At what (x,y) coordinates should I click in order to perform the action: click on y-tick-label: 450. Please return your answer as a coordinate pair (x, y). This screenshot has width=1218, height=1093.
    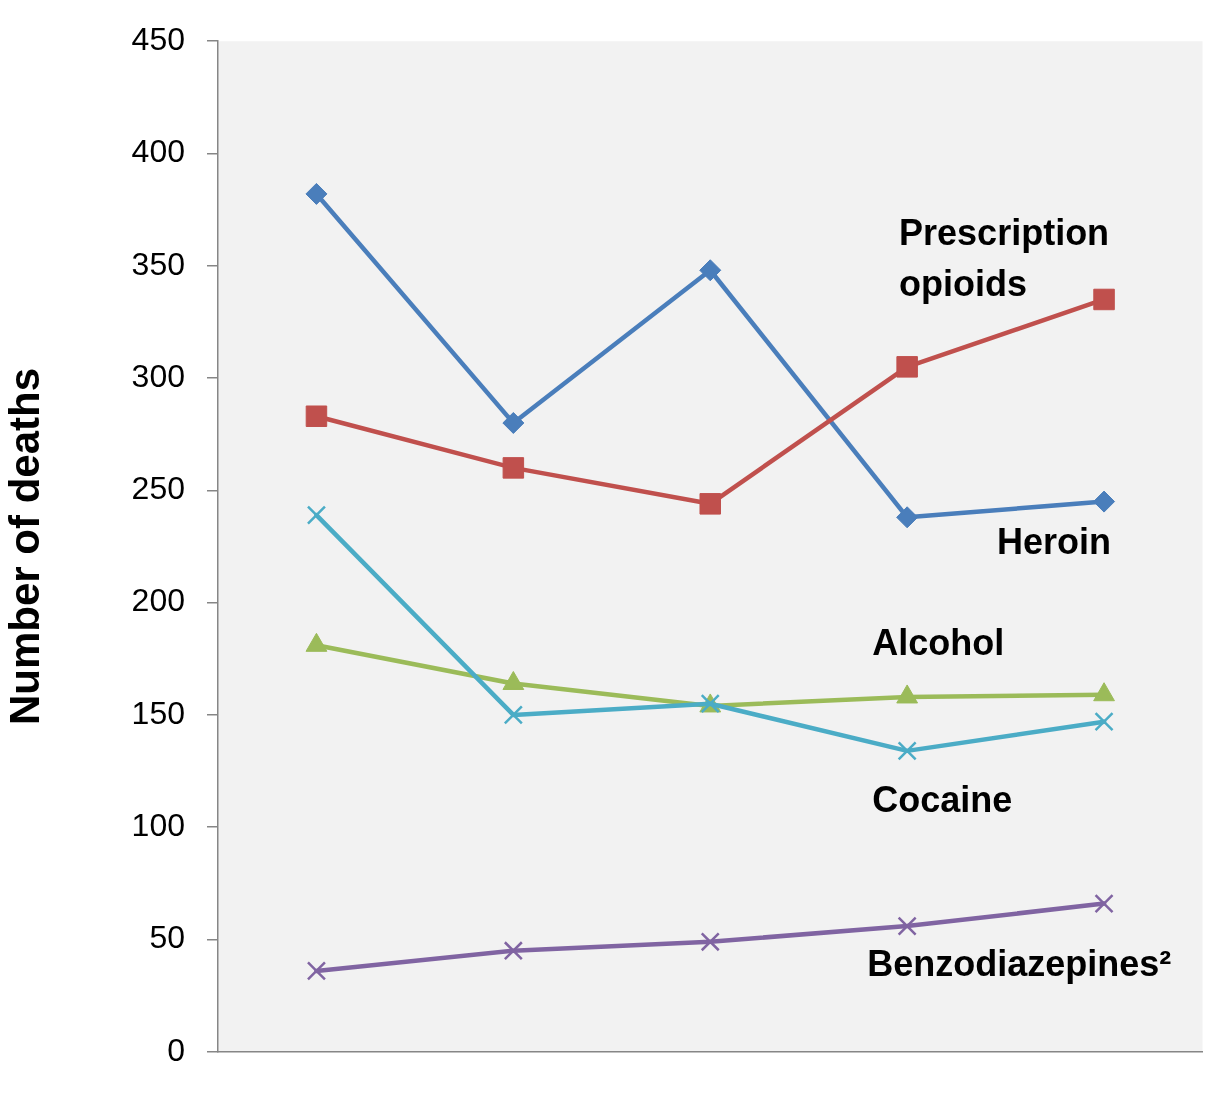
    Looking at the image, I should click on (158, 39).